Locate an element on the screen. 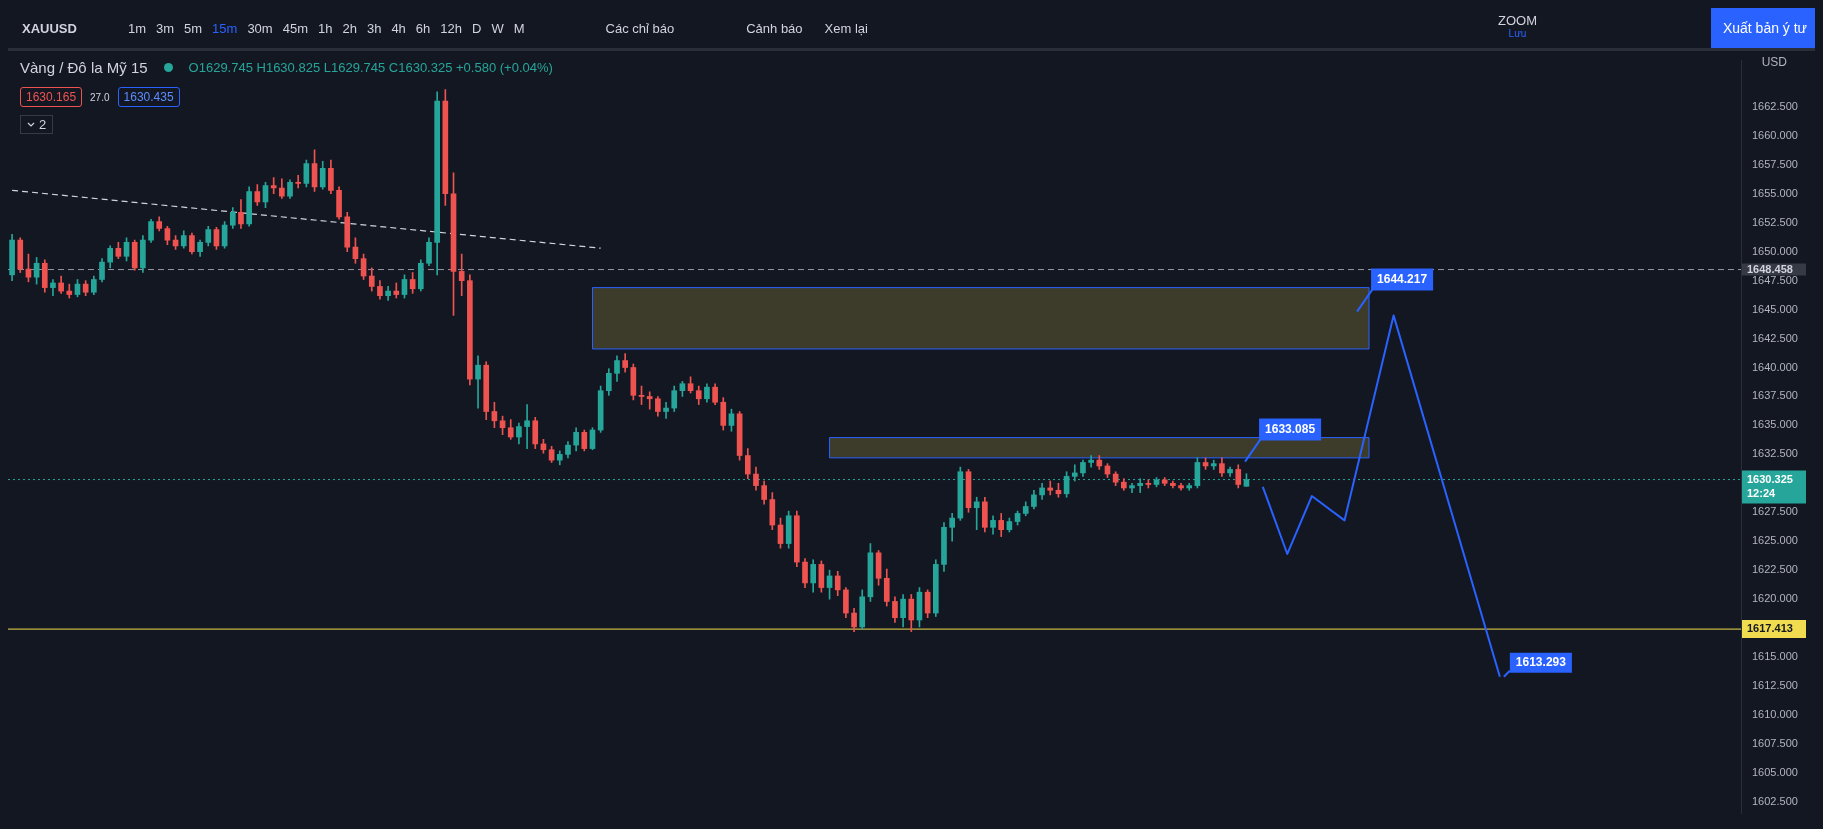 The width and height of the screenshot is (1823, 829). y-axis-title: USD is located at coordinates (1774, 62).